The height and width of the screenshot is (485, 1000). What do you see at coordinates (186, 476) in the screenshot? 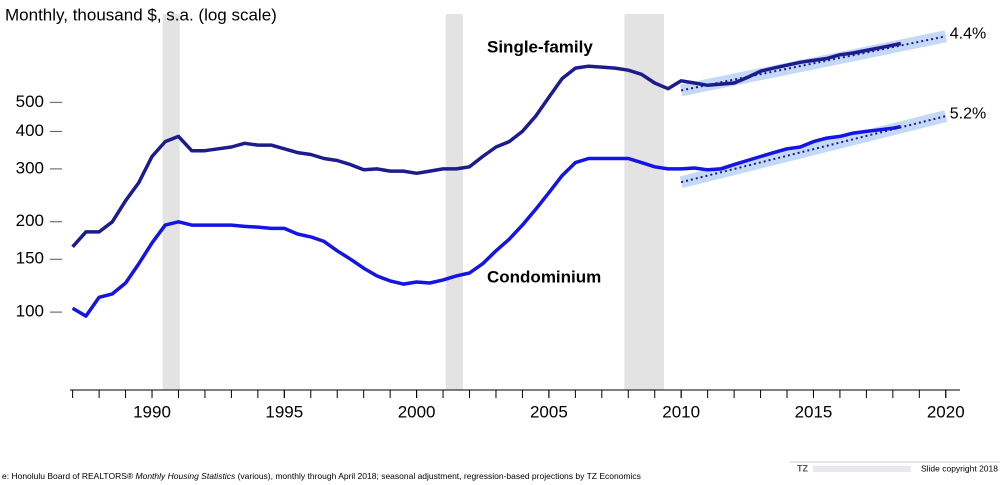
I see `note-text: Monthly Housing Statistics` at bounding box center [186, 476].